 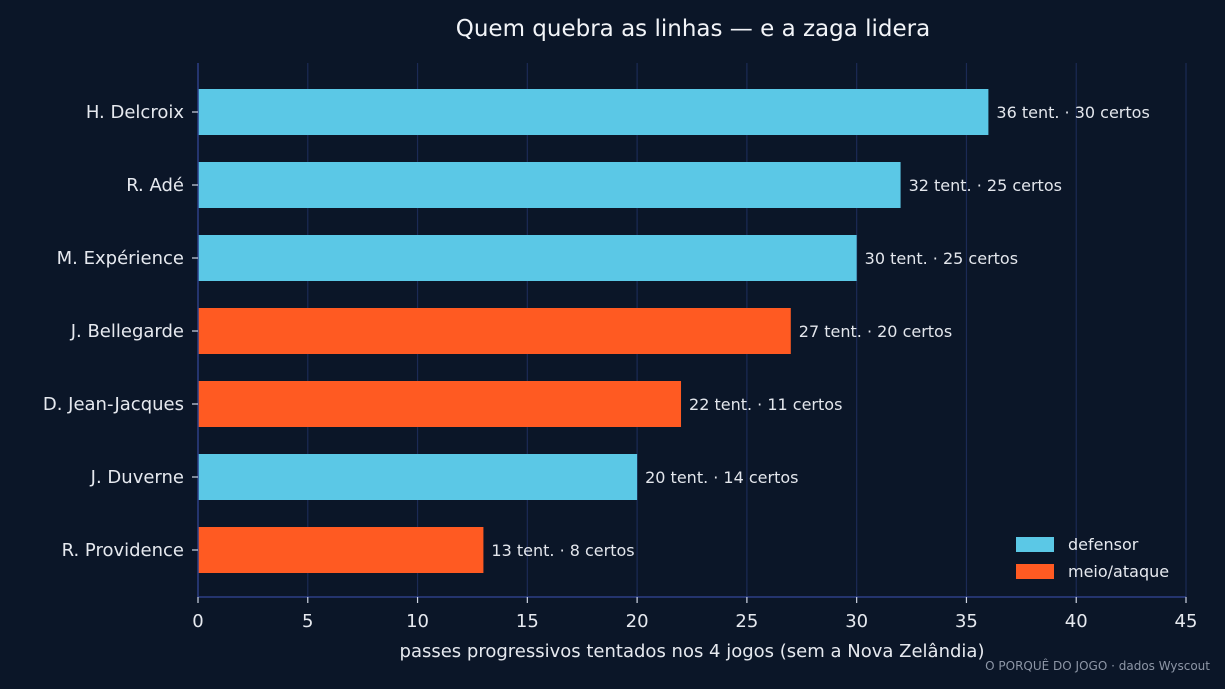 I want to click on x-tick-label: 0, so click(x=197, y=621).